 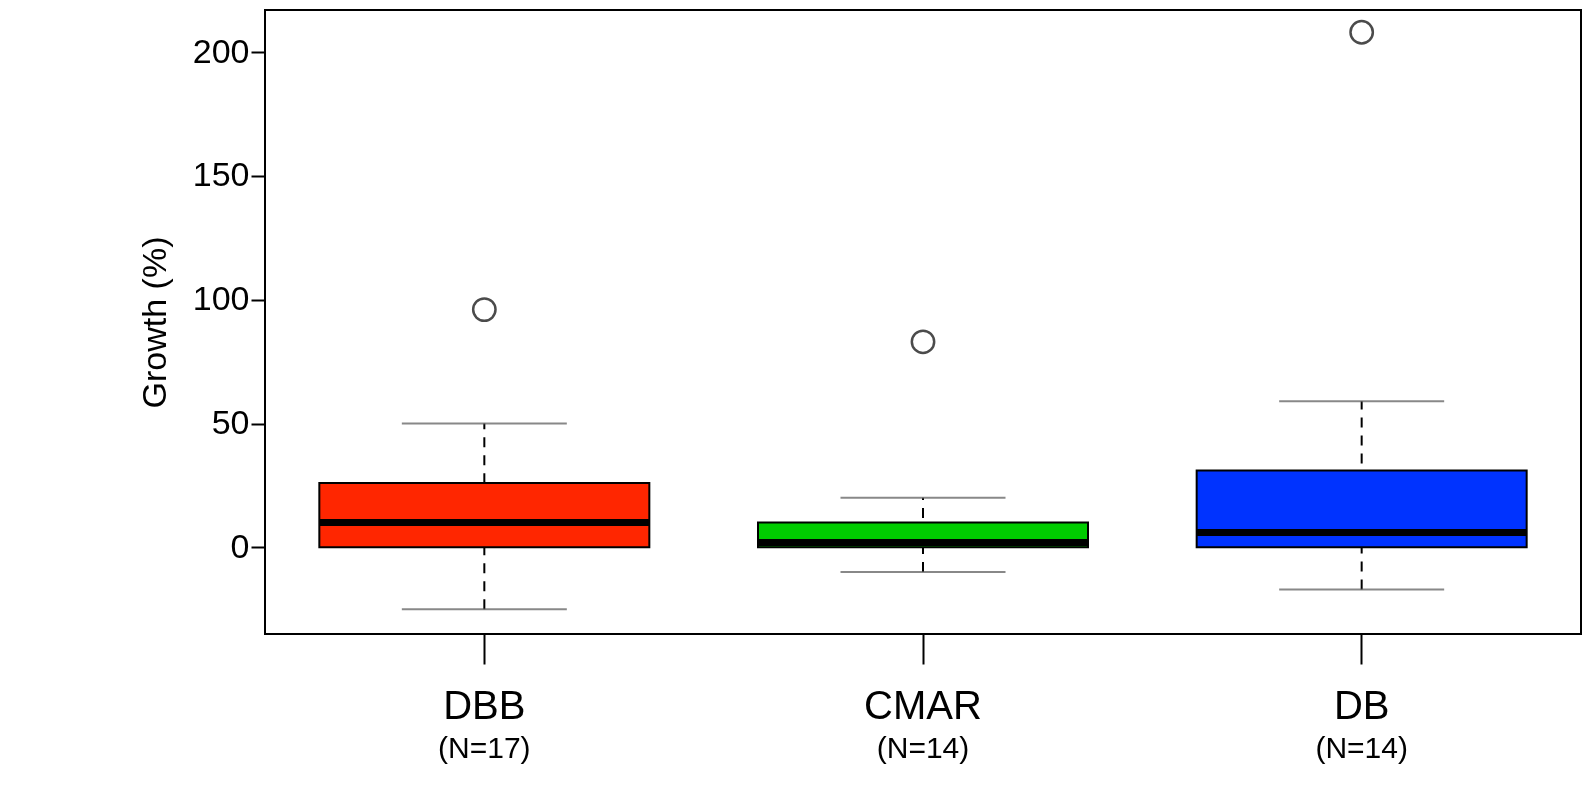 What do you see at coordinates (1361, 704) in the screenshot?
I see `x-tick-label: DB` at bounding box center [1361, 704].